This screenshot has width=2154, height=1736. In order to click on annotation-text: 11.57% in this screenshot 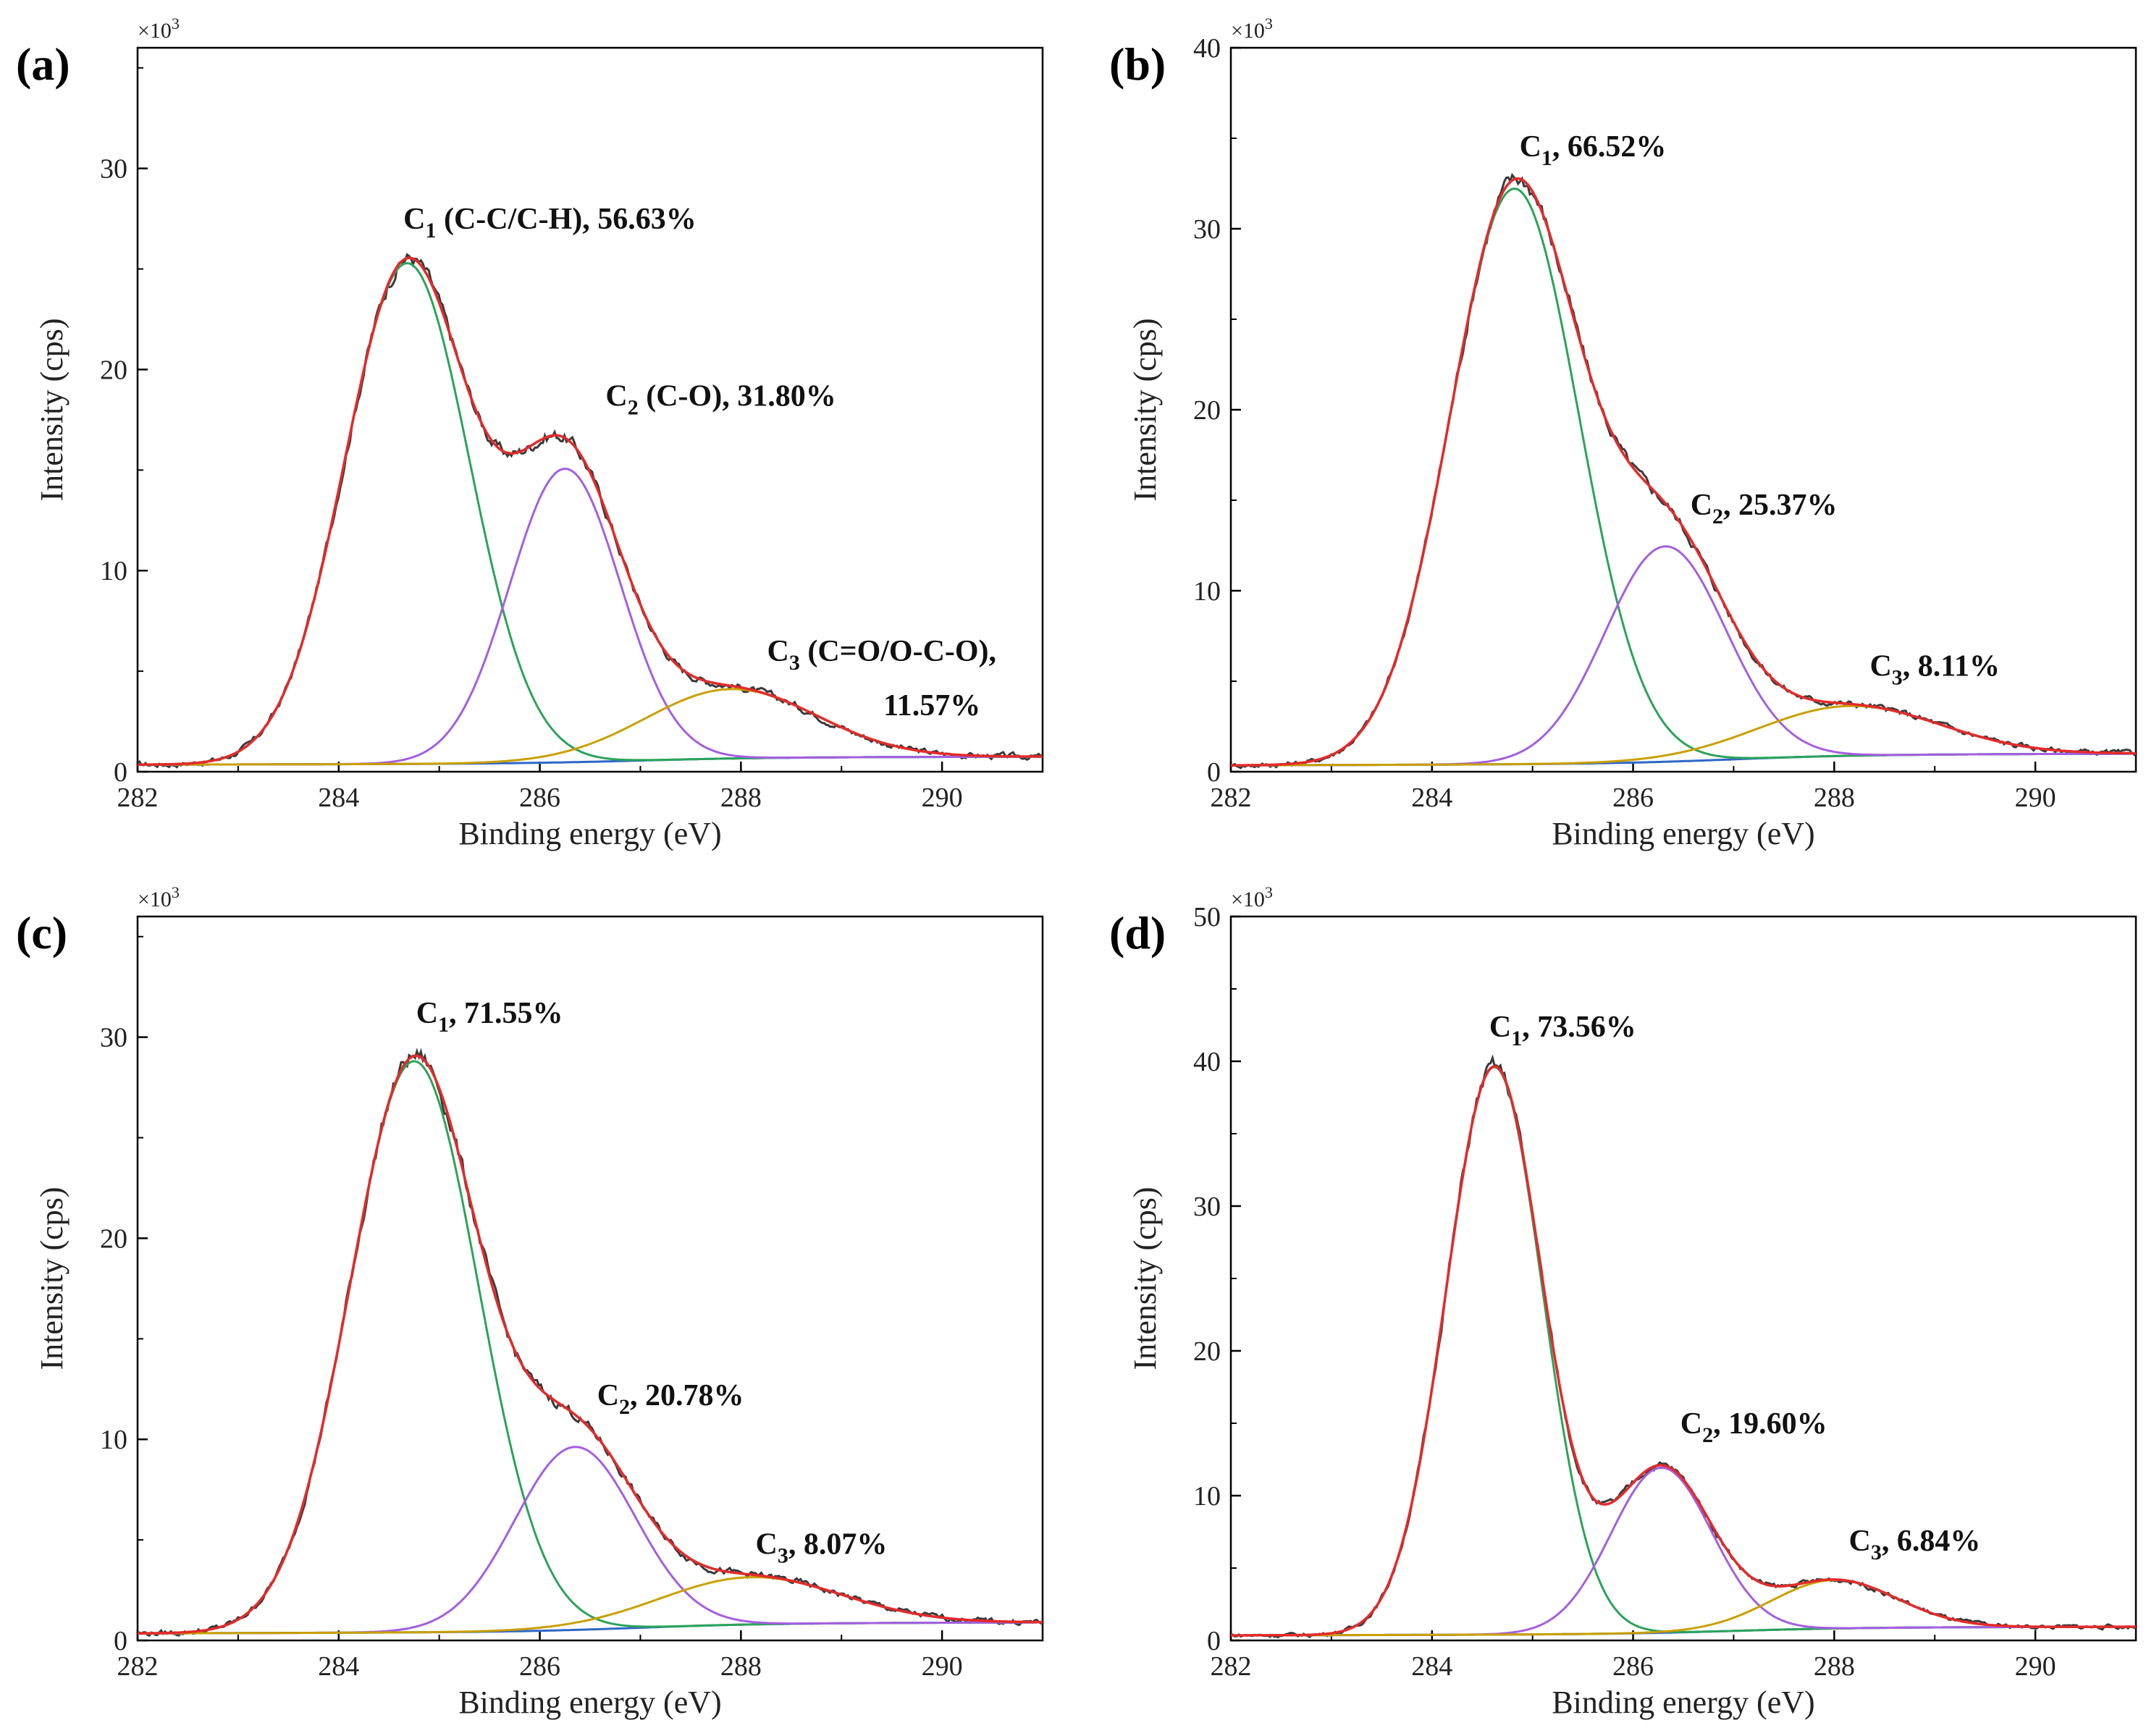, I will do `click(931, 705)`.